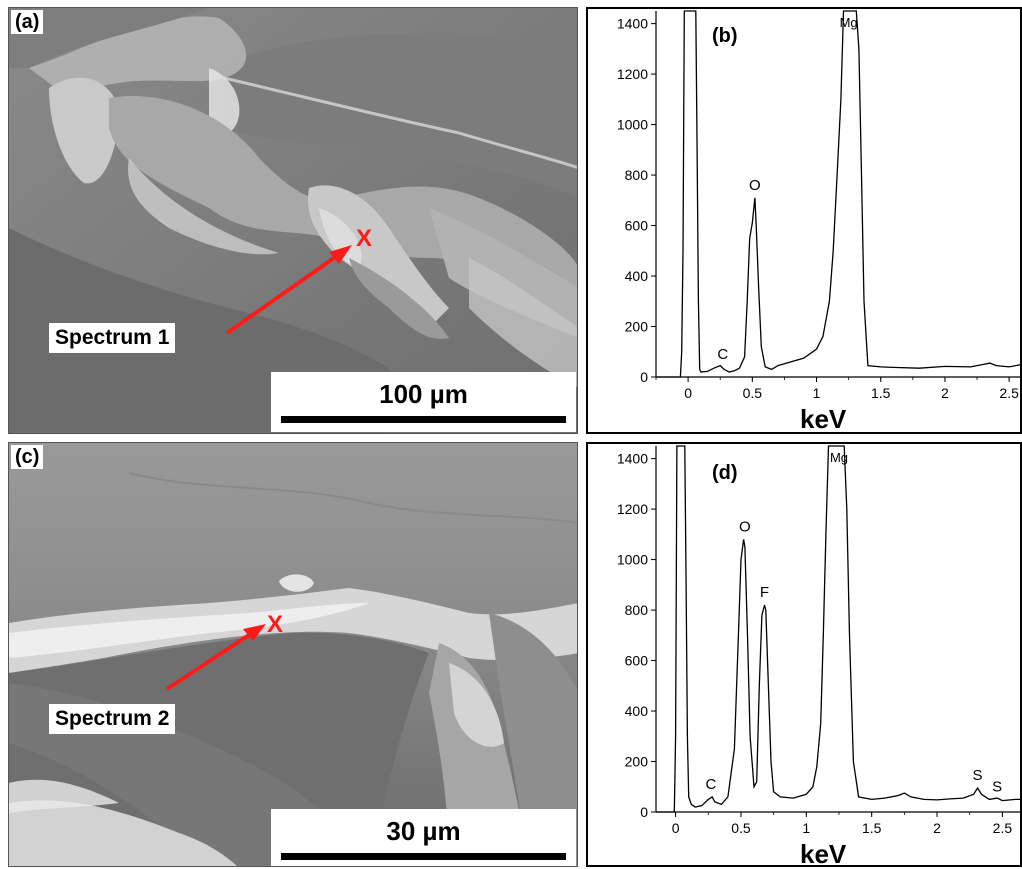 The width and height of the screenshot is (1022, 869). What do you see at coordinates (632, 459) in the screenshot?
I see `y-tick-label-d: 1400` at bounding box center [632, 459].